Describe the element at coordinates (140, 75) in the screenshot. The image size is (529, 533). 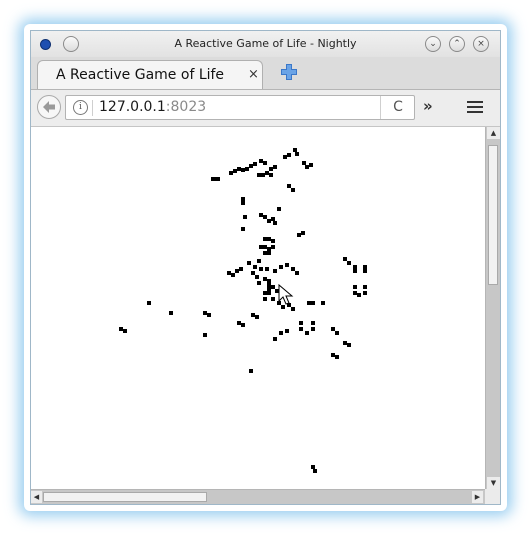
I see `tab-label: A Reactive Game of Life` at that location.